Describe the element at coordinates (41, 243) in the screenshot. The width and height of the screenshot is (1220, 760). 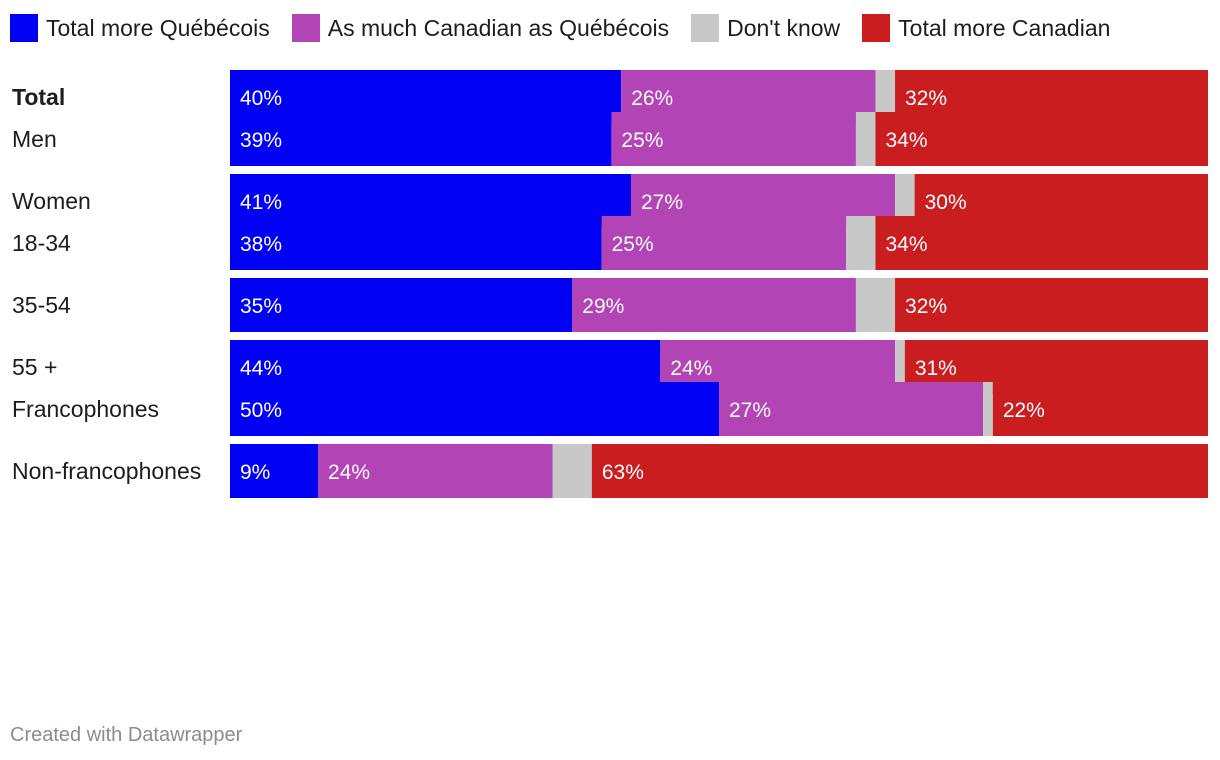
I see `row-label: 18-34` at that location.